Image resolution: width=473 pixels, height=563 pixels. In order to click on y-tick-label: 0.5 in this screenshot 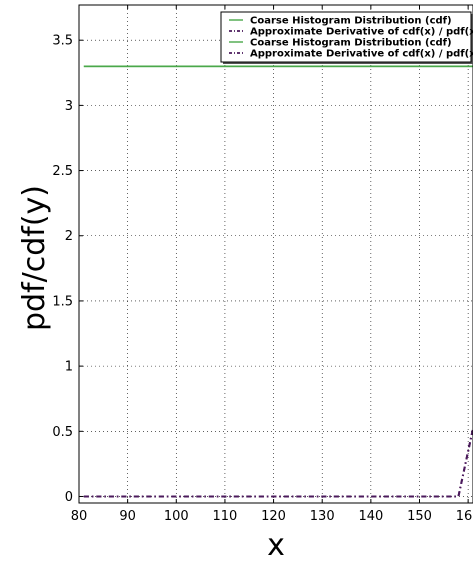, I will do `click(62, 432)`.